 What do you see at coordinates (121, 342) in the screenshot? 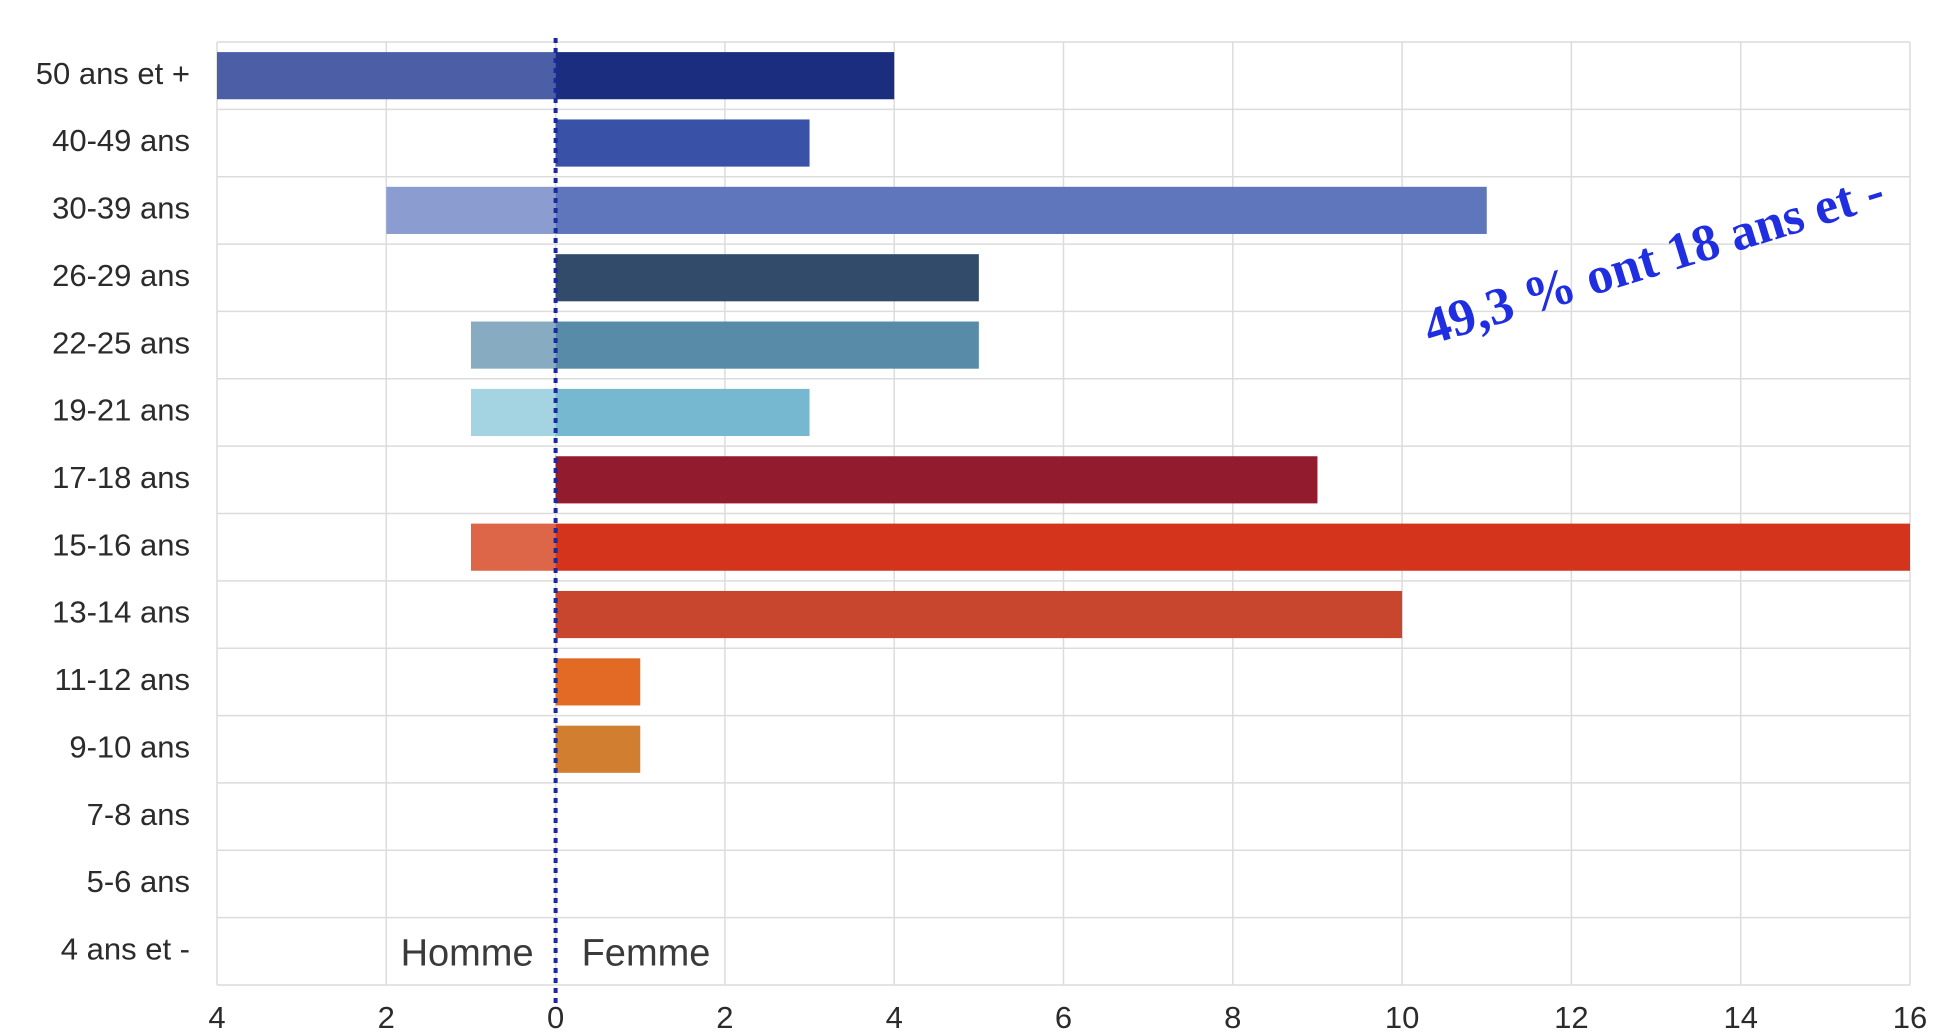
I see `category-label: 22-25 ans` at bounding box center [121, 342].